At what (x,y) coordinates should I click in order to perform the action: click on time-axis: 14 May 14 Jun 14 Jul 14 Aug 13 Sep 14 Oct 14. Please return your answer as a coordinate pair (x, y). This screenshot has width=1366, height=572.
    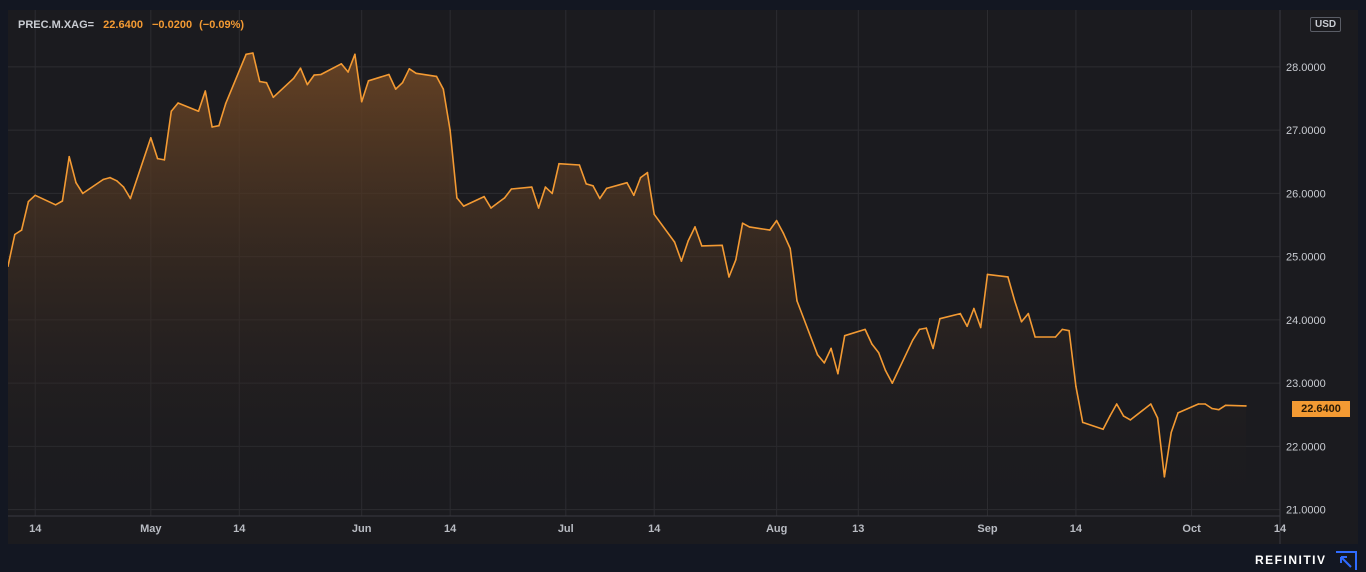
    Looking at the image, I should click on (658, 529).